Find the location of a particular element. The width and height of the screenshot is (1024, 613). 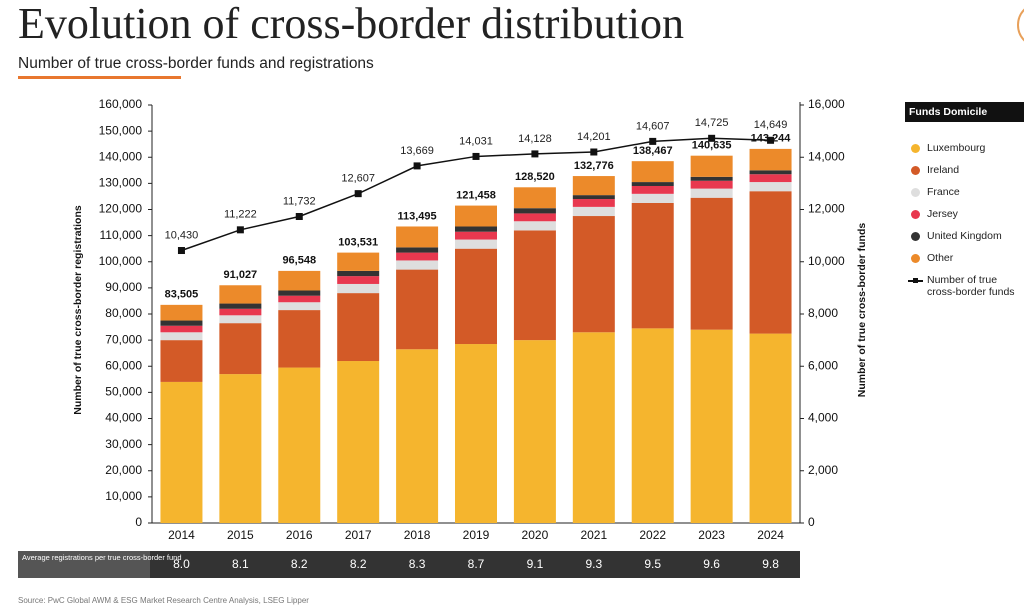

table-value: 8.1 is located at coordinates (240, 564).